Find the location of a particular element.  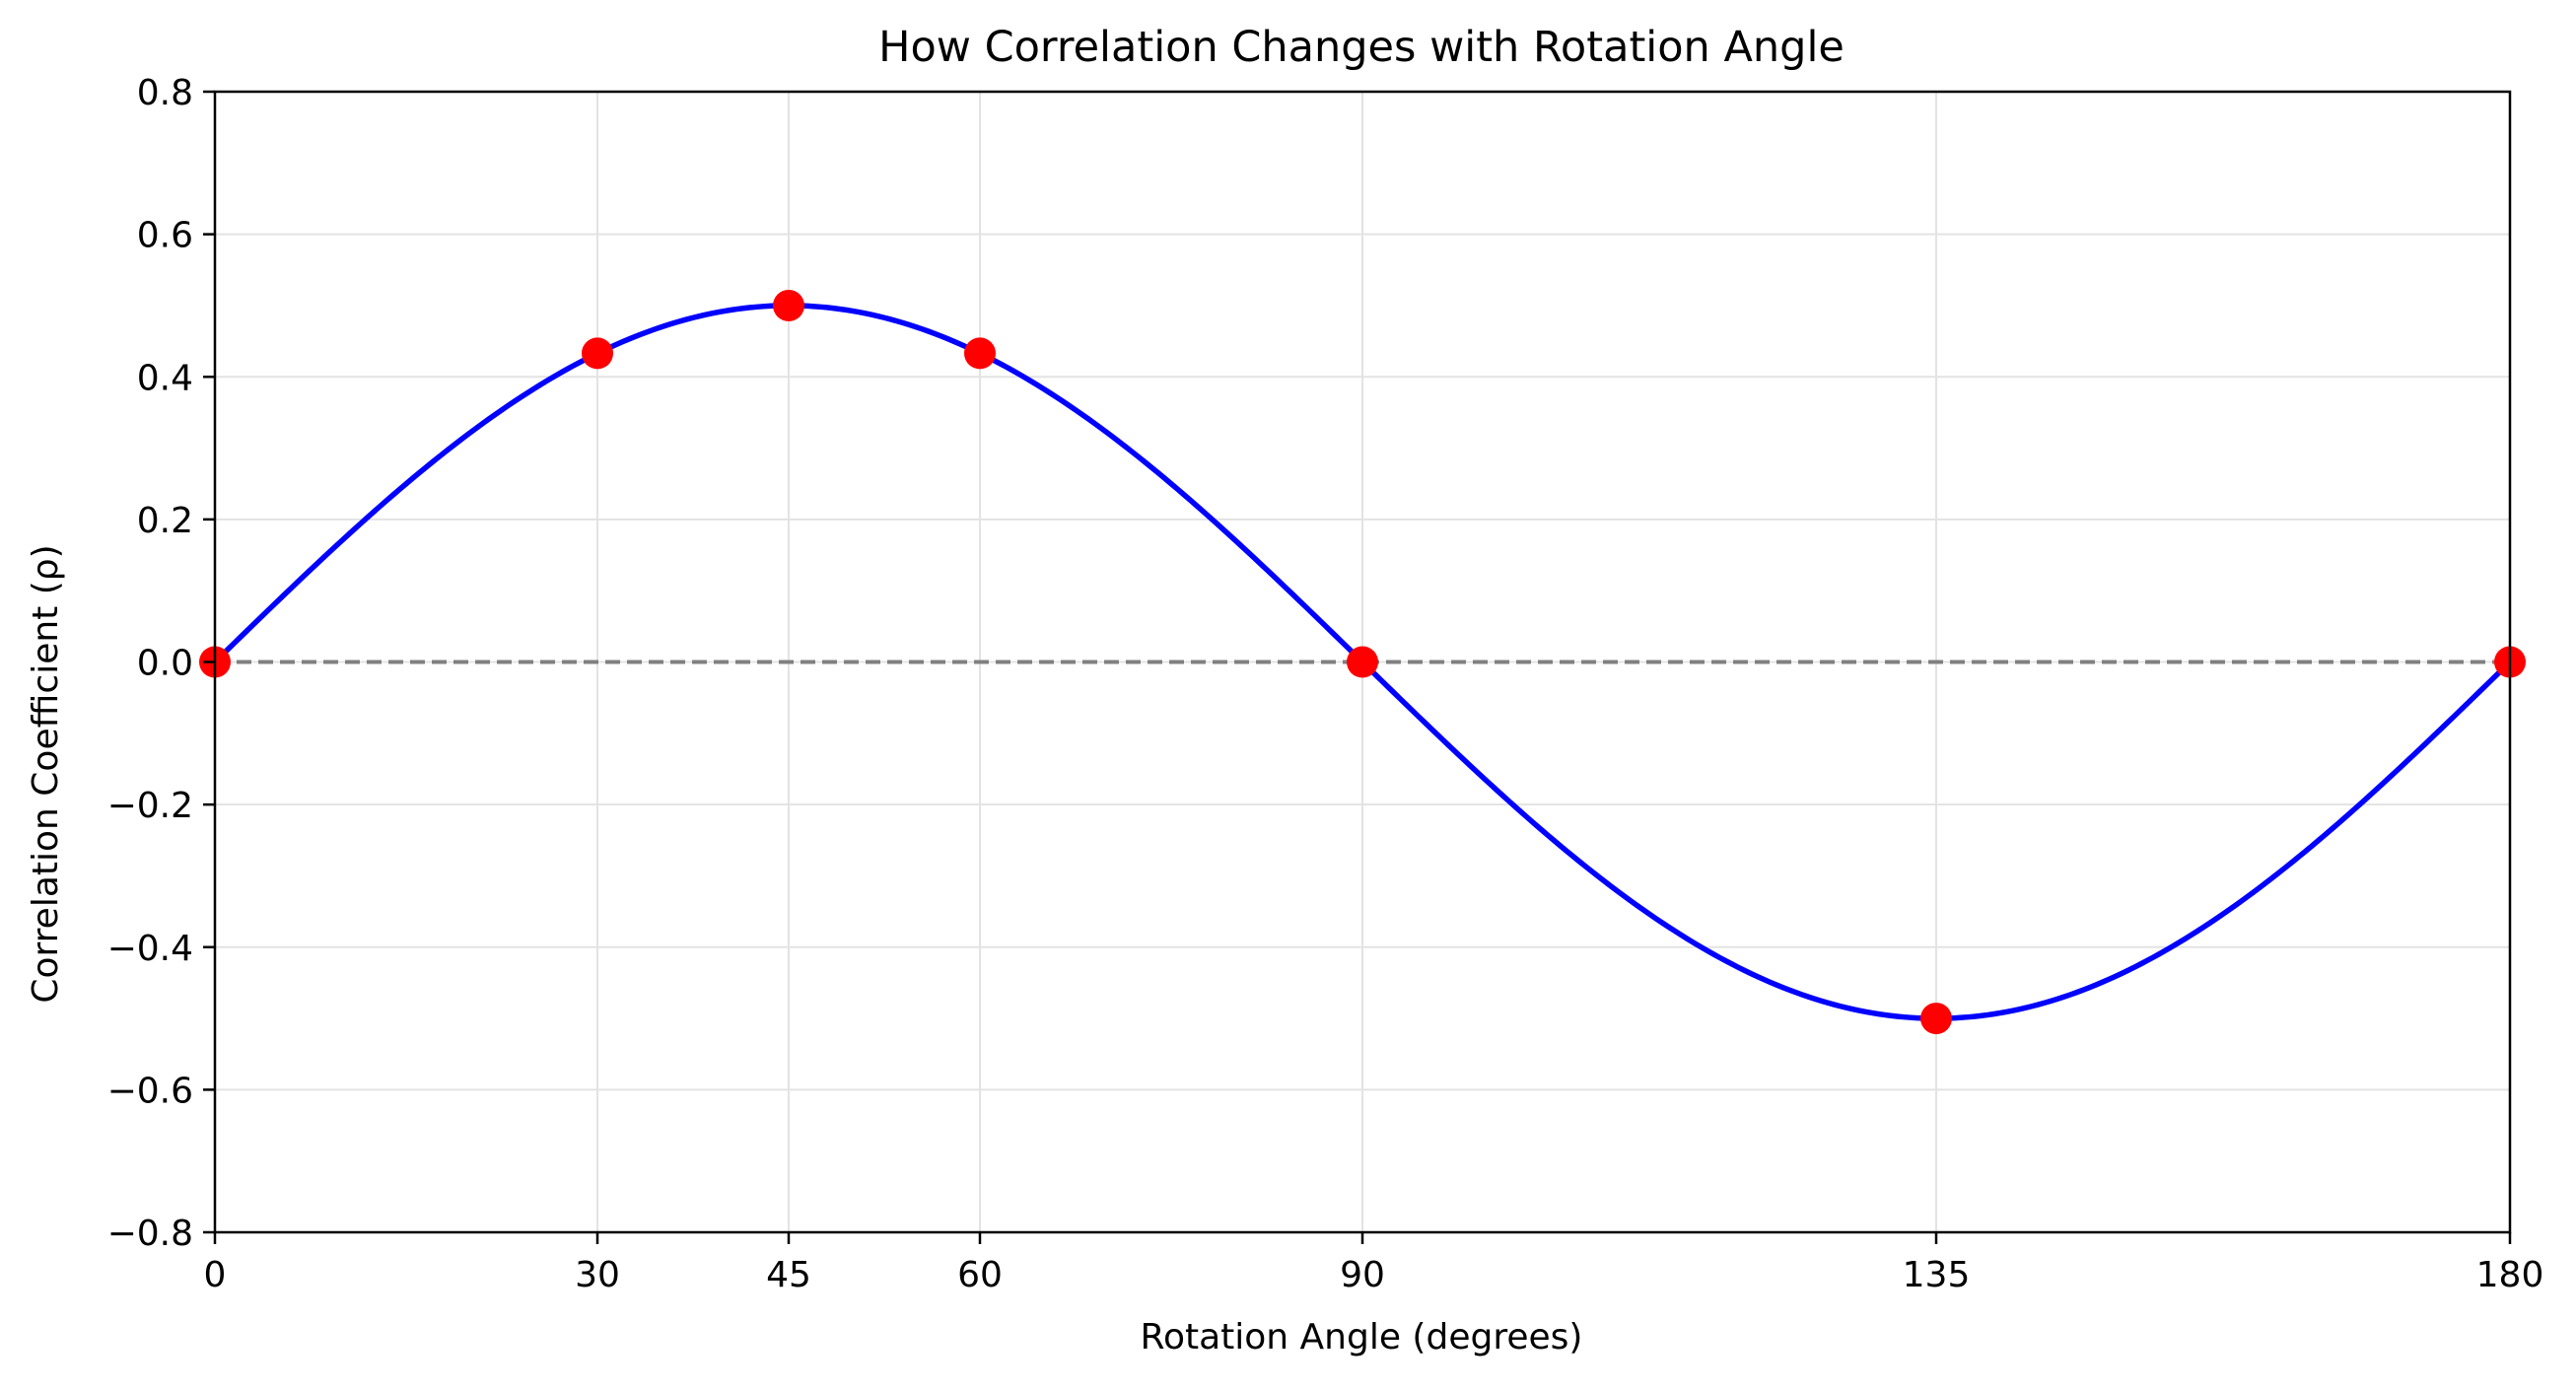

x-tick-label: 60 is located at coordinates (980, 1275).